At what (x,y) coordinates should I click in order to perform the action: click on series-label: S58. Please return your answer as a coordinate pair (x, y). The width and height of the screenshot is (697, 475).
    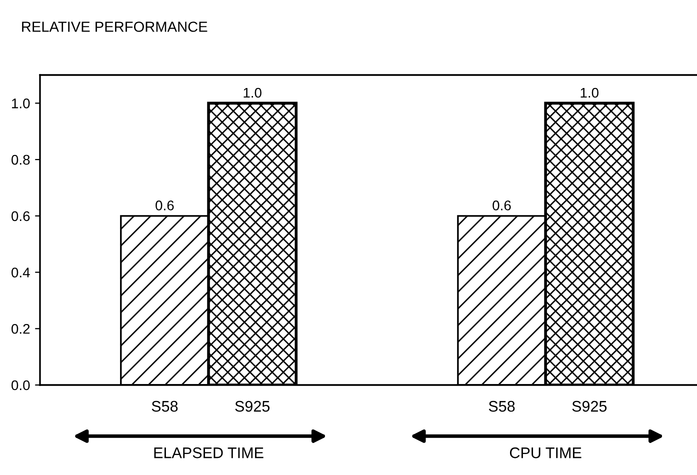
    Looking at the image, I should click on (165, 406).